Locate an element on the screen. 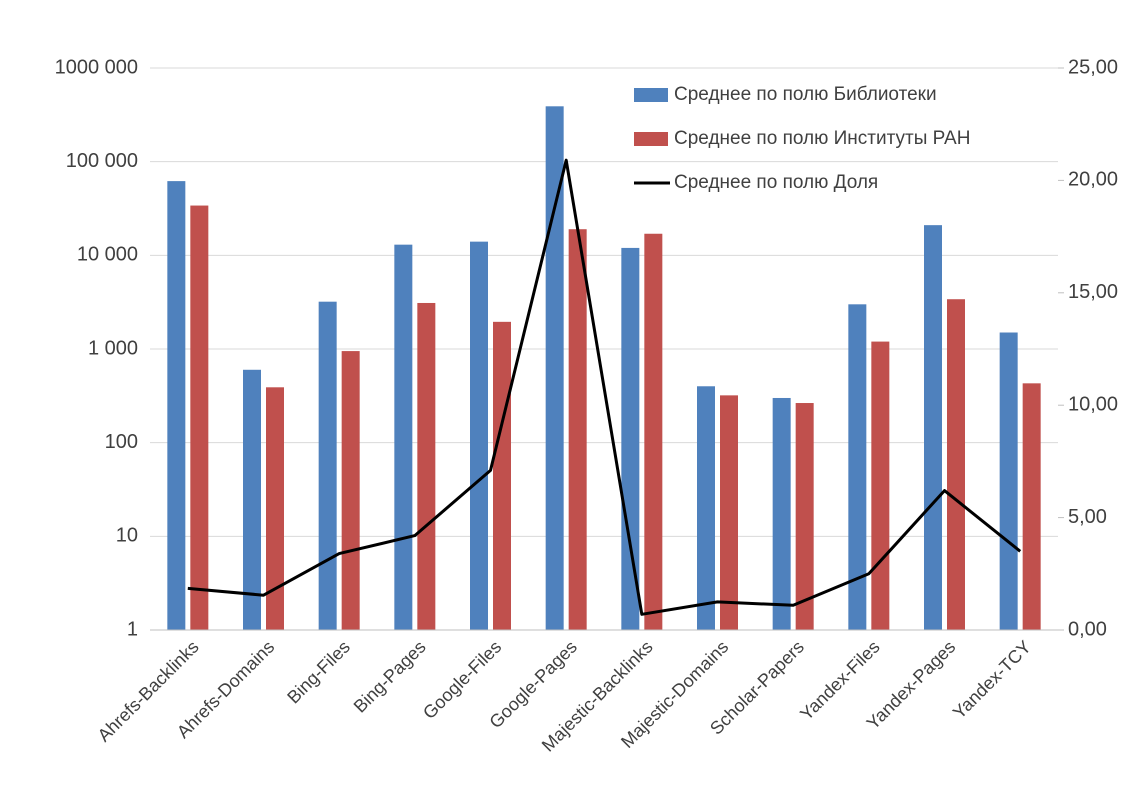 The width and height of the screenshot is (1144, 807). legend-label: Среднее по полю Институты РАН is located at coordinates (822, 138).